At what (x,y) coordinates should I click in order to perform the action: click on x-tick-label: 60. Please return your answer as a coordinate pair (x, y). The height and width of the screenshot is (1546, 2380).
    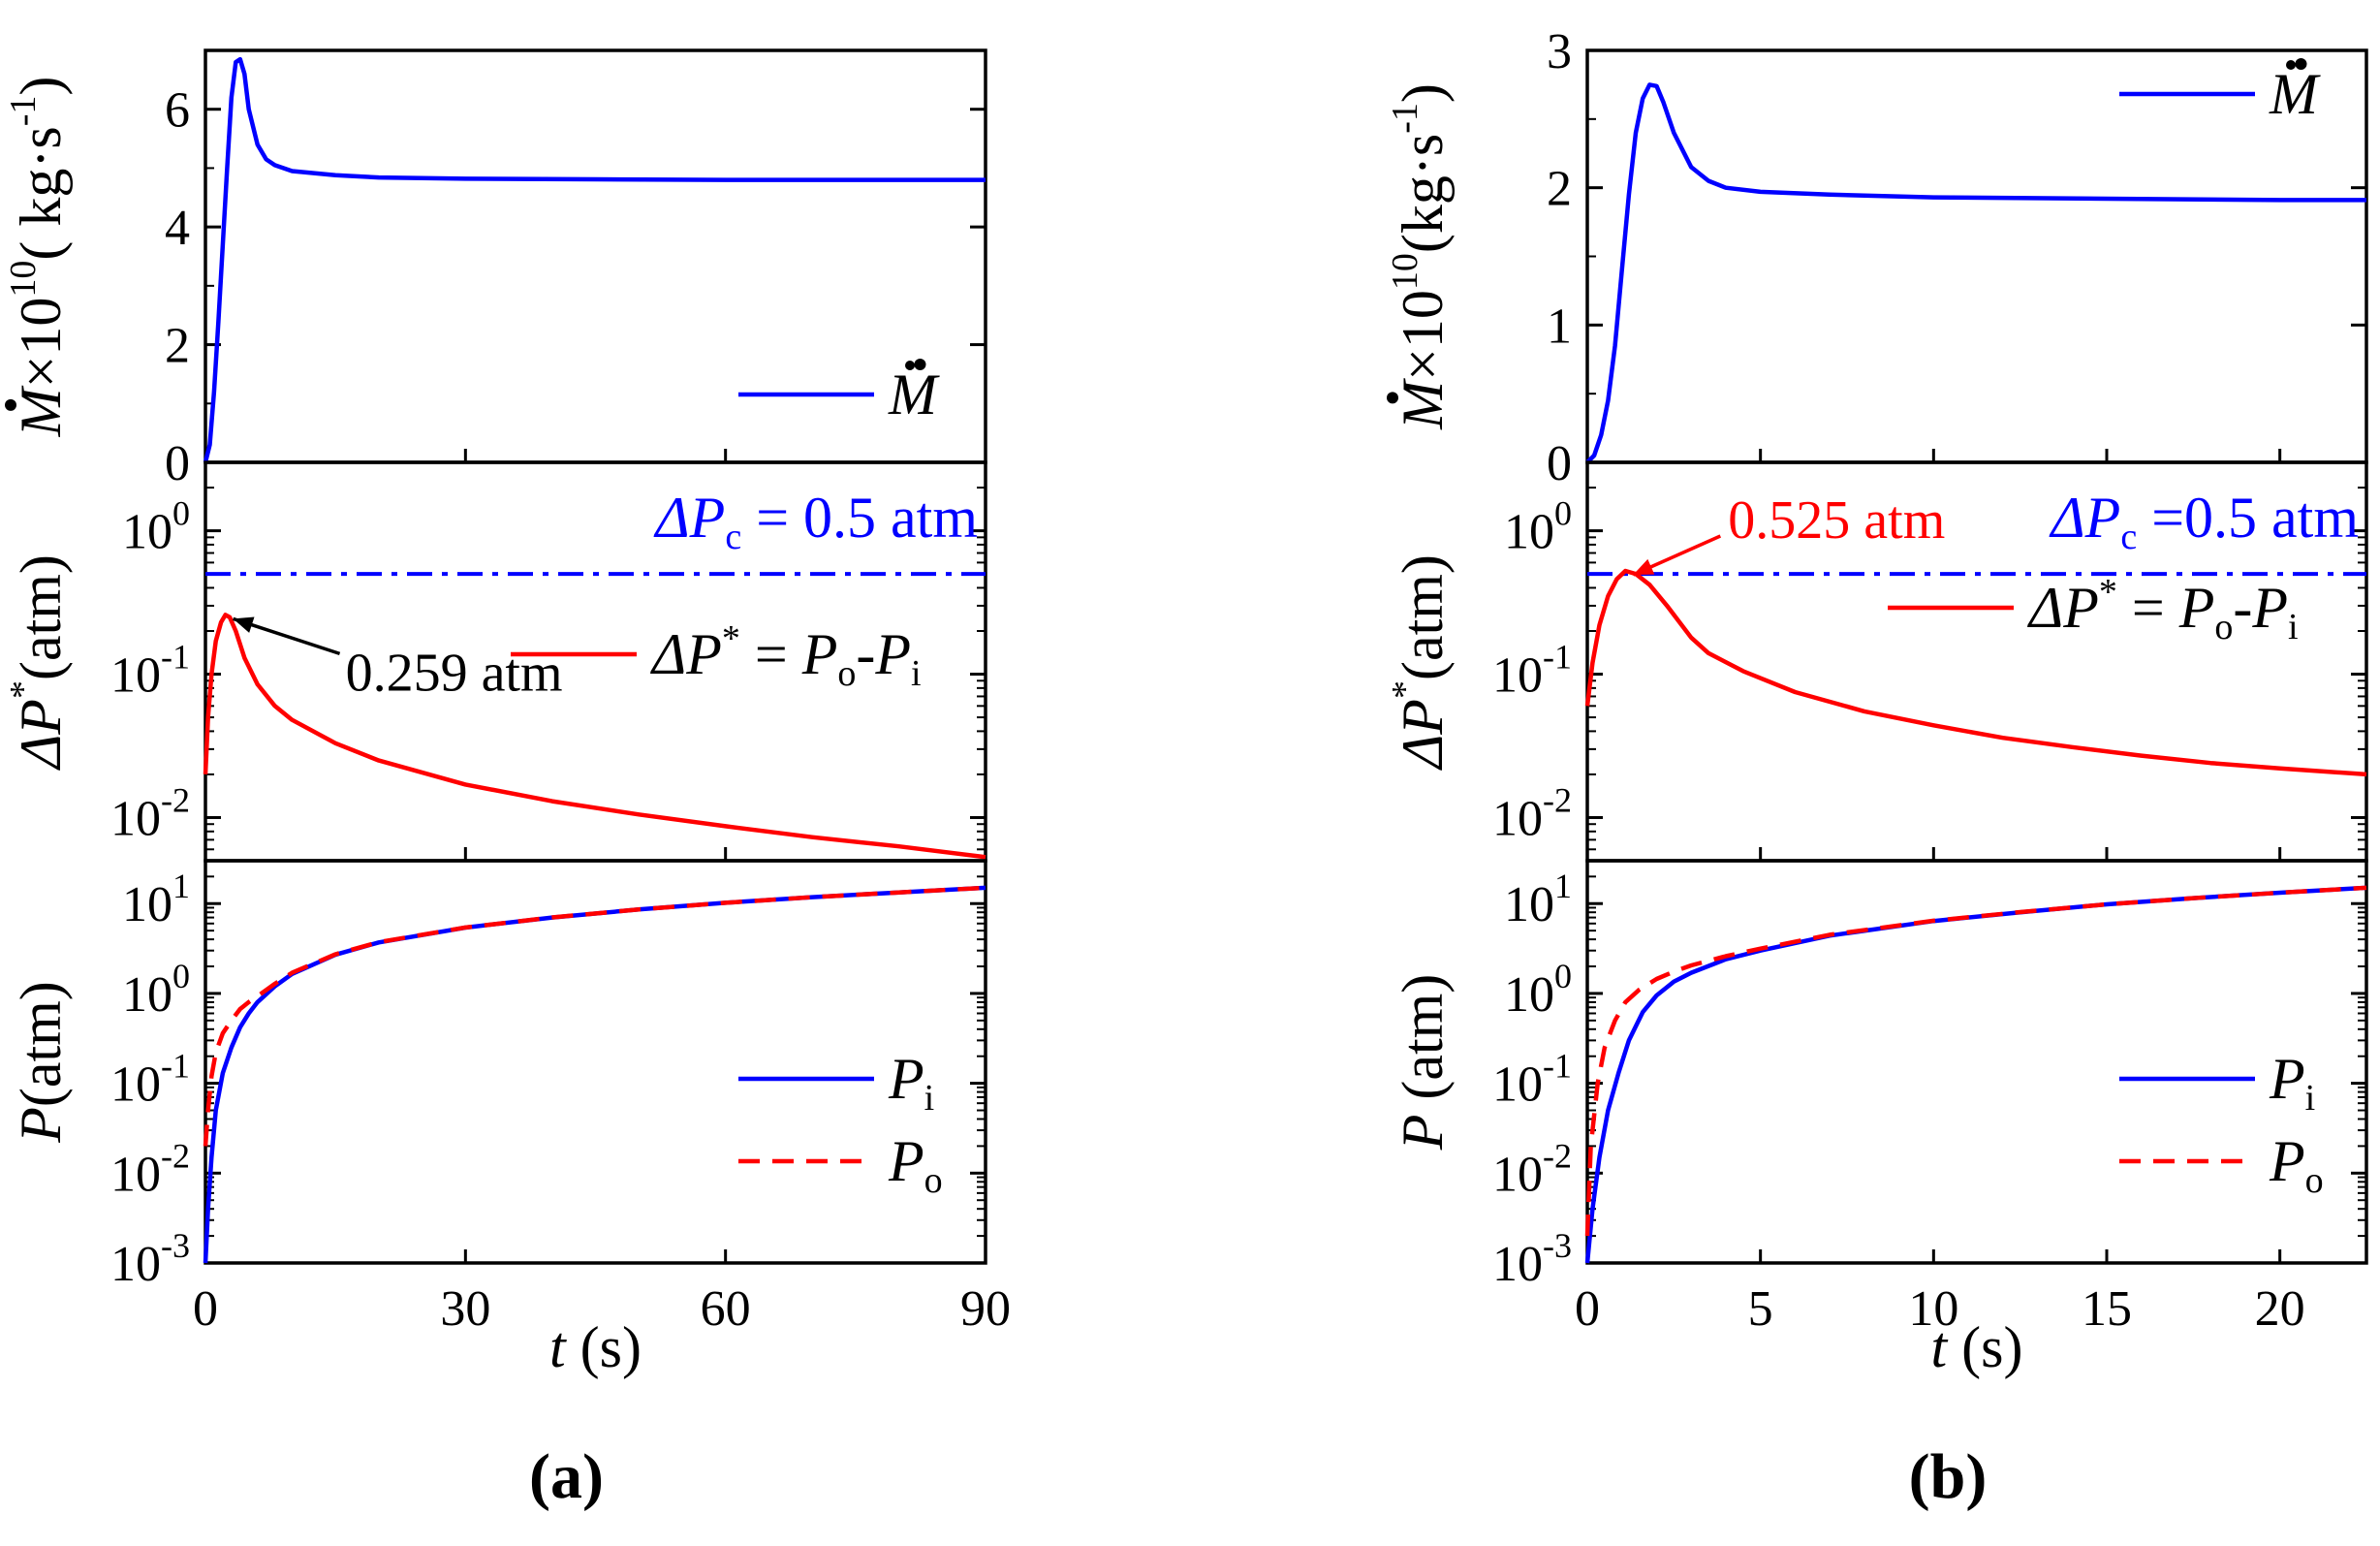
    Looking at the image, I should click on (726, 1309).